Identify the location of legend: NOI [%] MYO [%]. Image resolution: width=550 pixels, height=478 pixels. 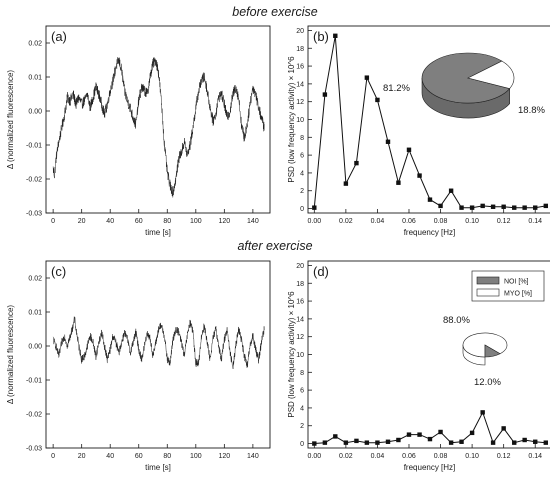
(508, 286).